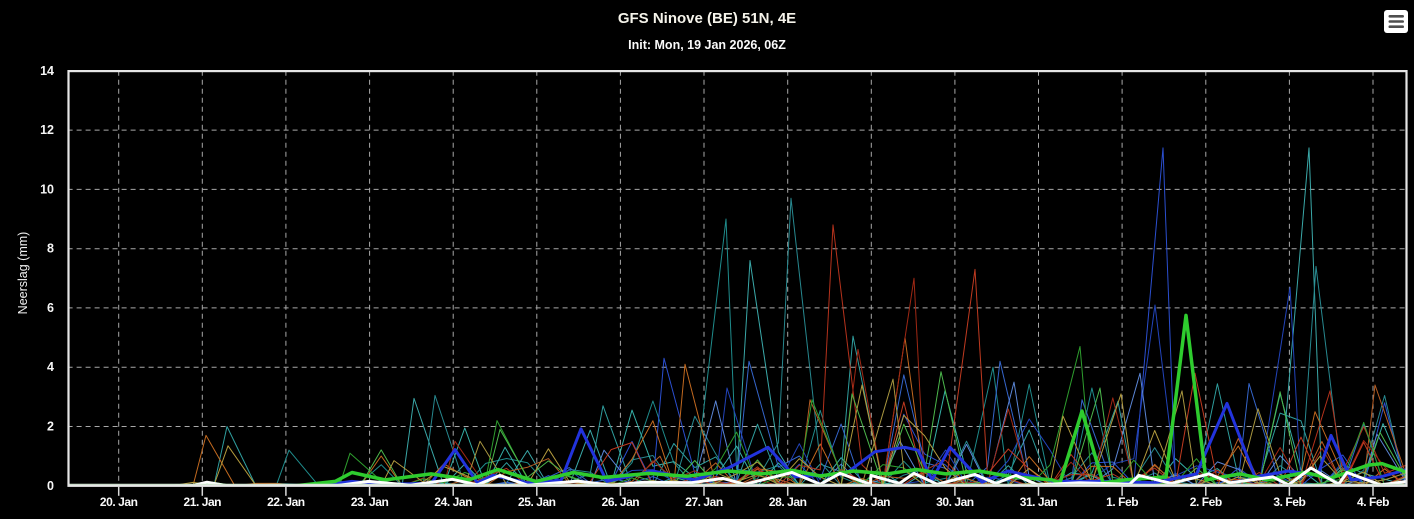 The image size is (1414, 519). What do you see at coordinates (707, 45) in the screenshot?
I see `svg-text: Init: Mon, 19 Jan 2026, 06Z` at bounding box center [707, 45].